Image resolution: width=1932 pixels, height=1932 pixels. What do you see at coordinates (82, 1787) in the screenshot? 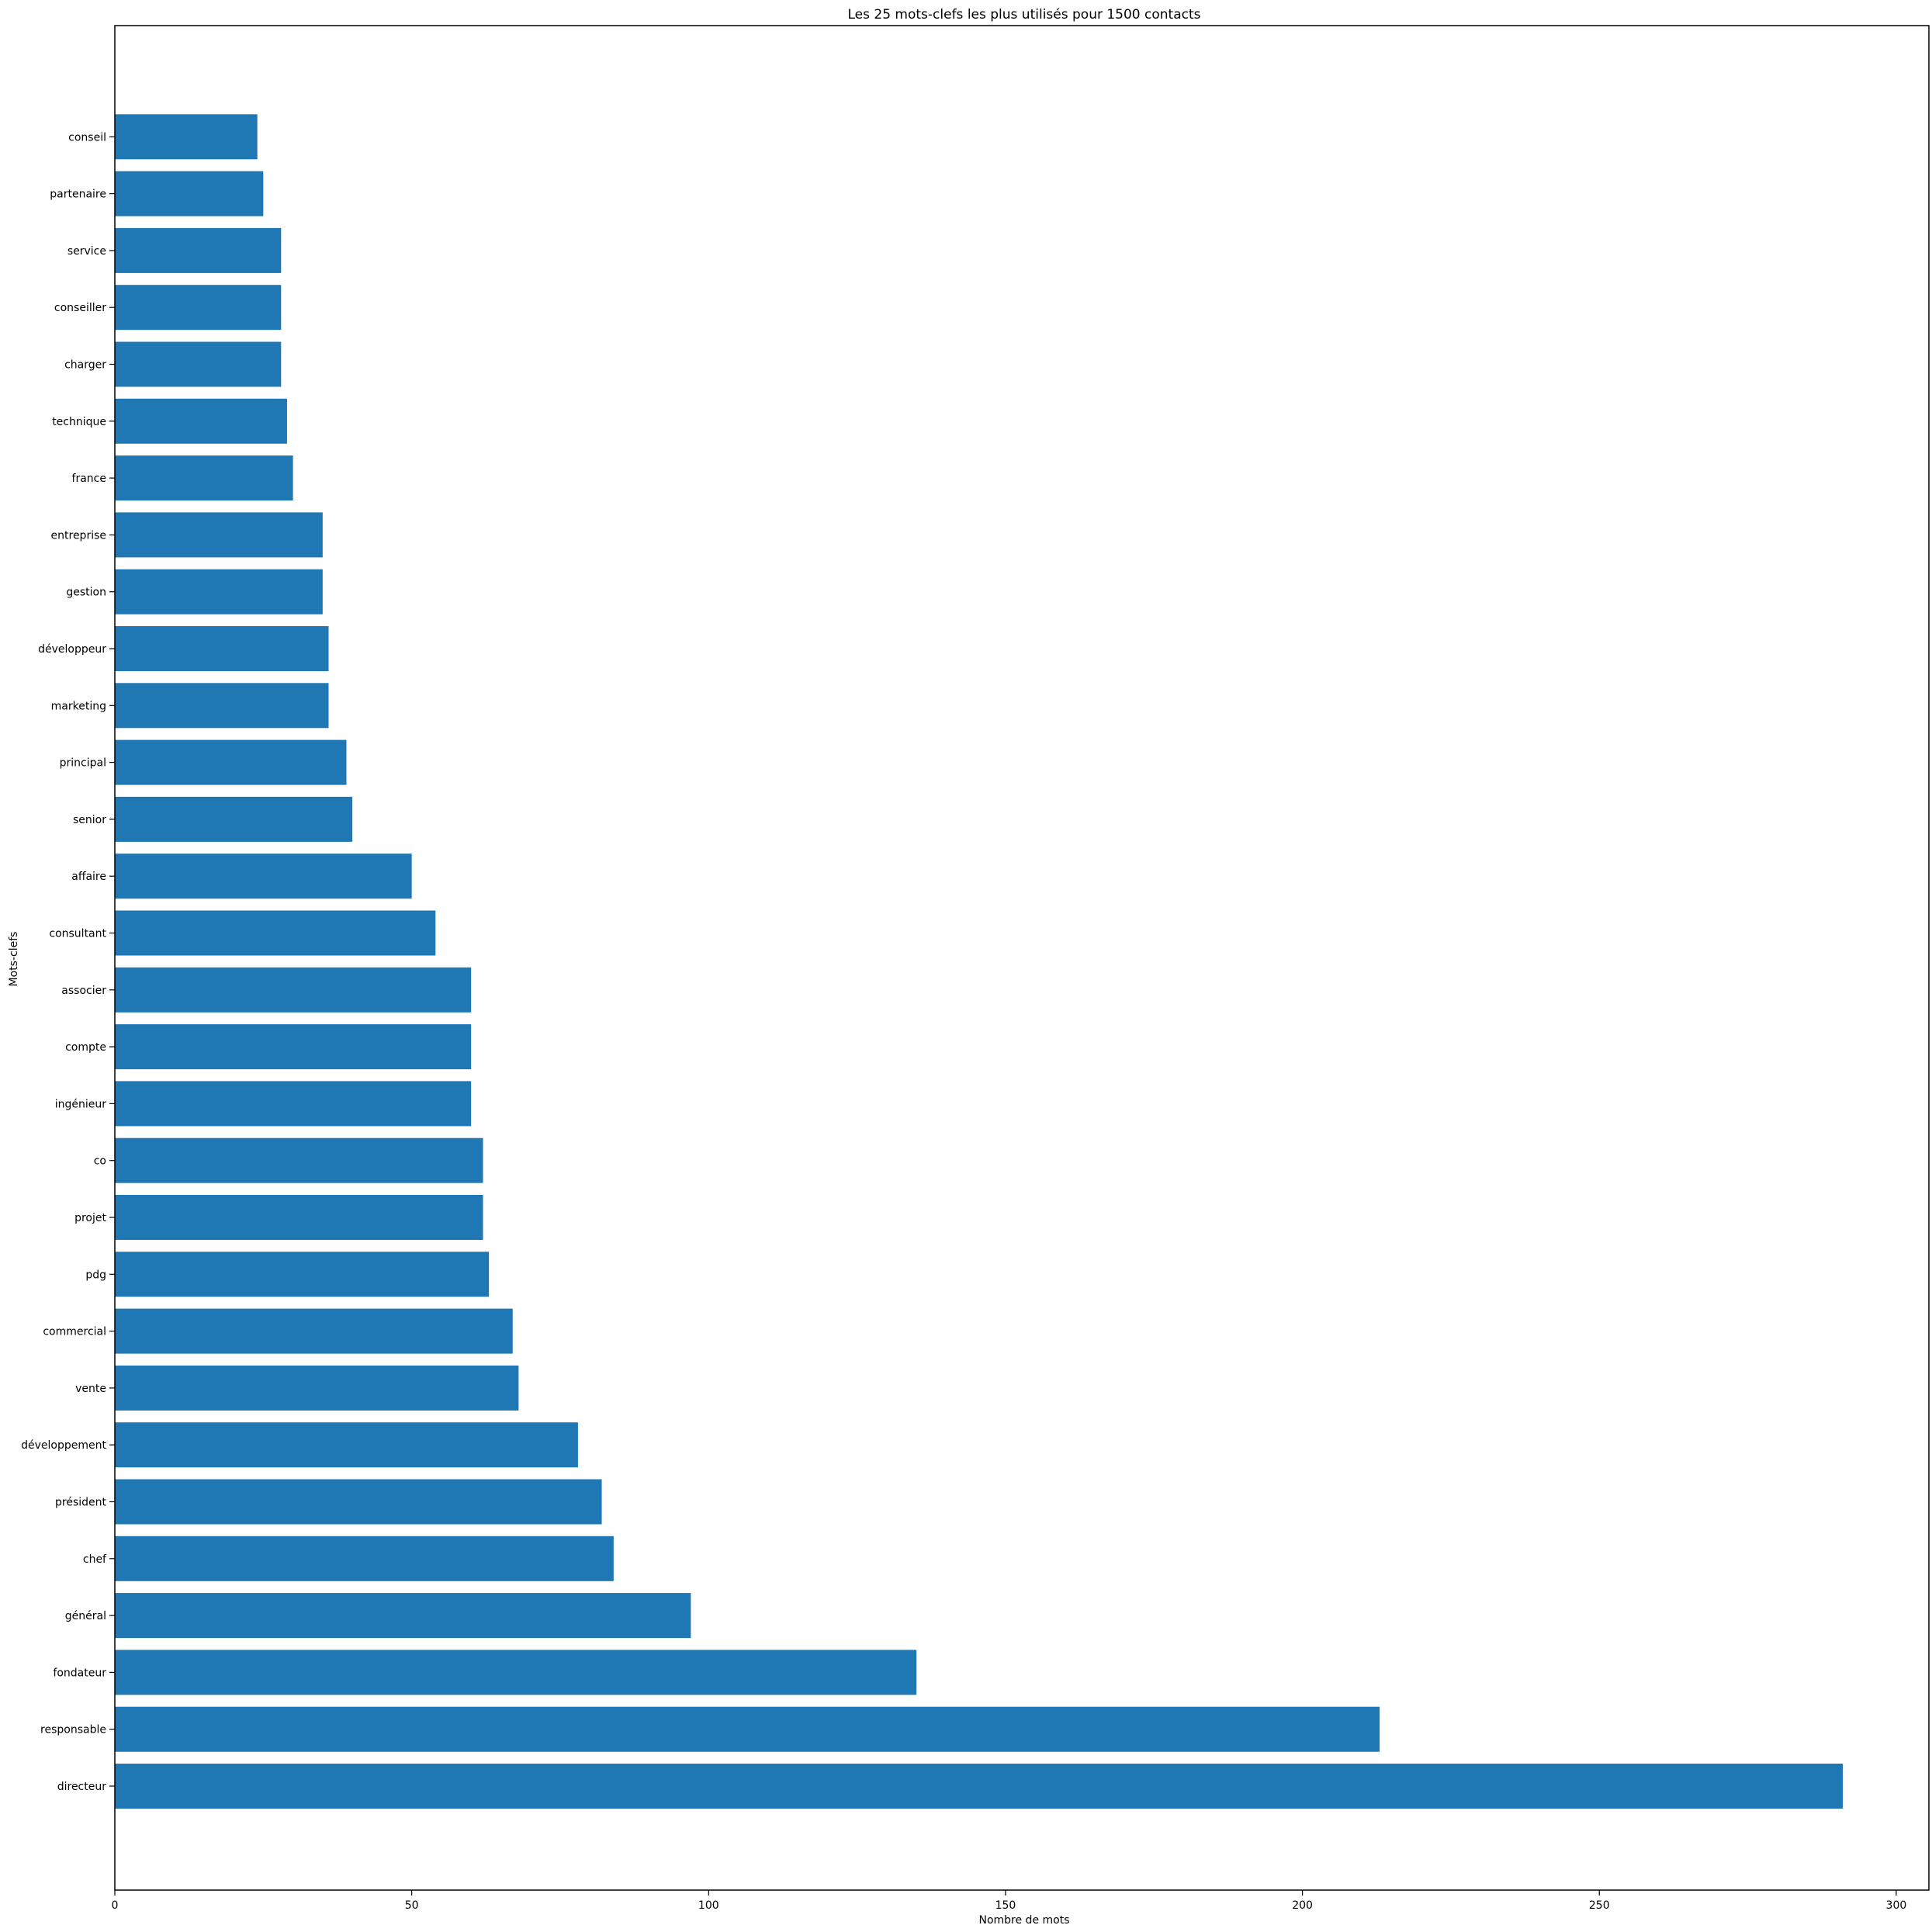
I see `y-tick-label: directeur` at bounding box center [82, 1787].